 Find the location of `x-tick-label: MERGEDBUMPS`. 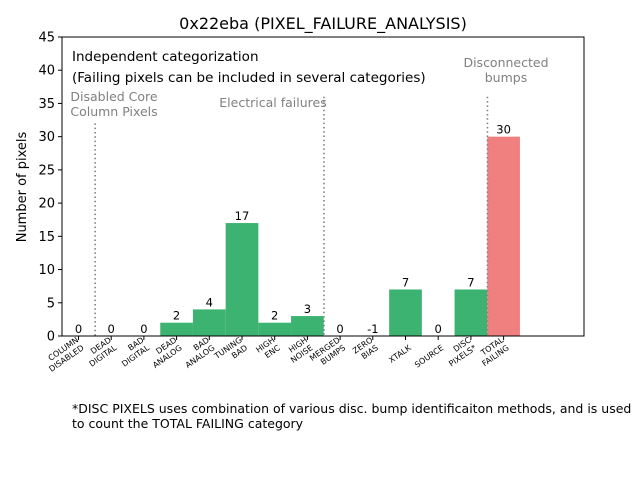

x-tick-label: MERGEDBUMPS is located at coordinates (327, 352).